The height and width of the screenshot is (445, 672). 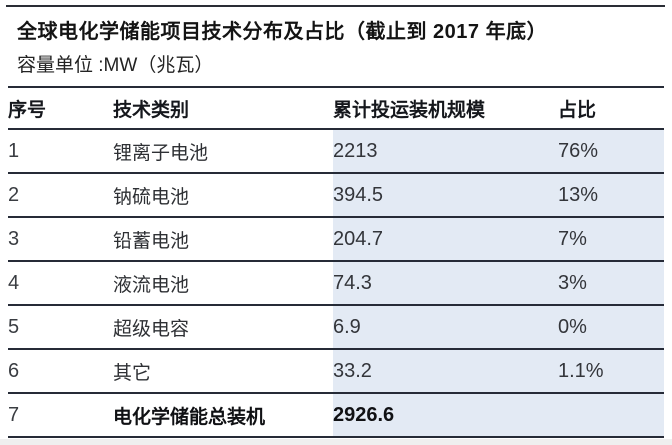 What do you see at coordinates (445, 151) in the screenshot?
I see `cell-capacity: 2213` at bounding box center [445, 151].